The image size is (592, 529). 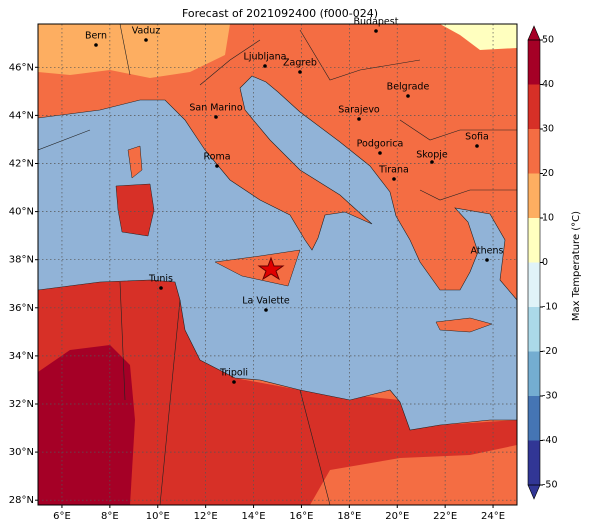 I want to click on colorbar-tick-label: 0, so click(x=545, y=262).